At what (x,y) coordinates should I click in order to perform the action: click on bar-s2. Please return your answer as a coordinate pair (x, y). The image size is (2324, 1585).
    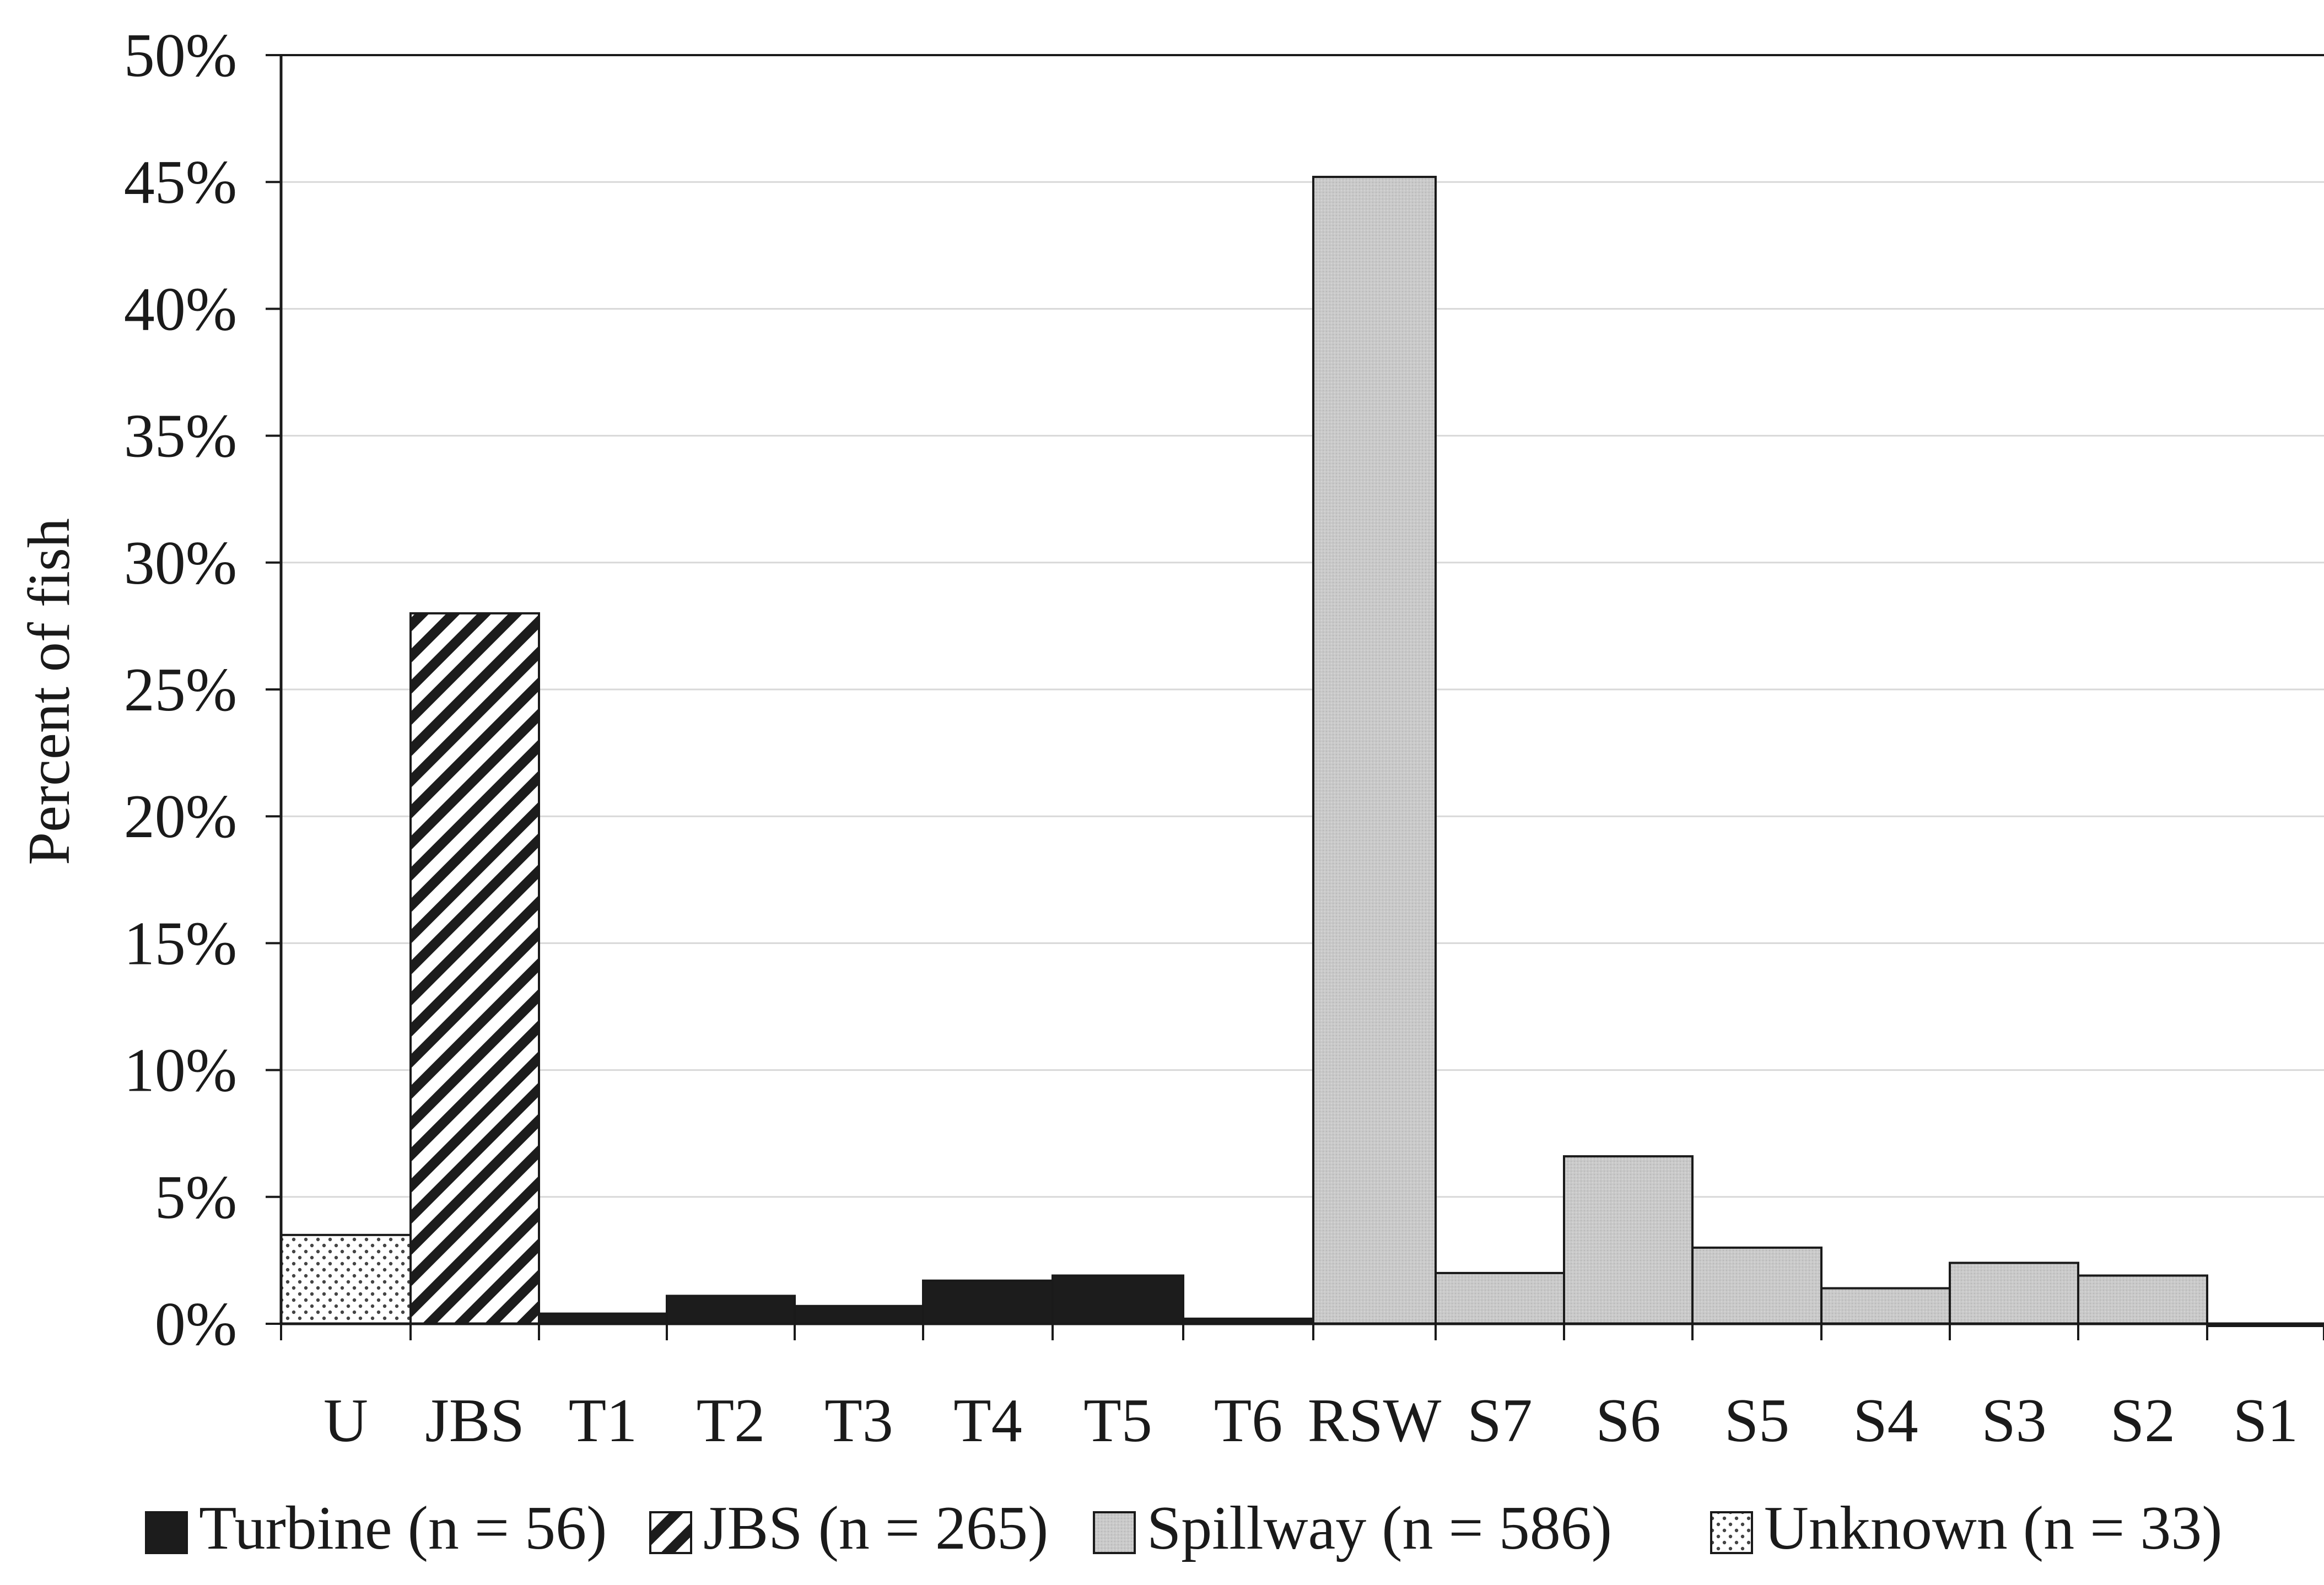
    Looking at the image, I should click on (2142, 1299).